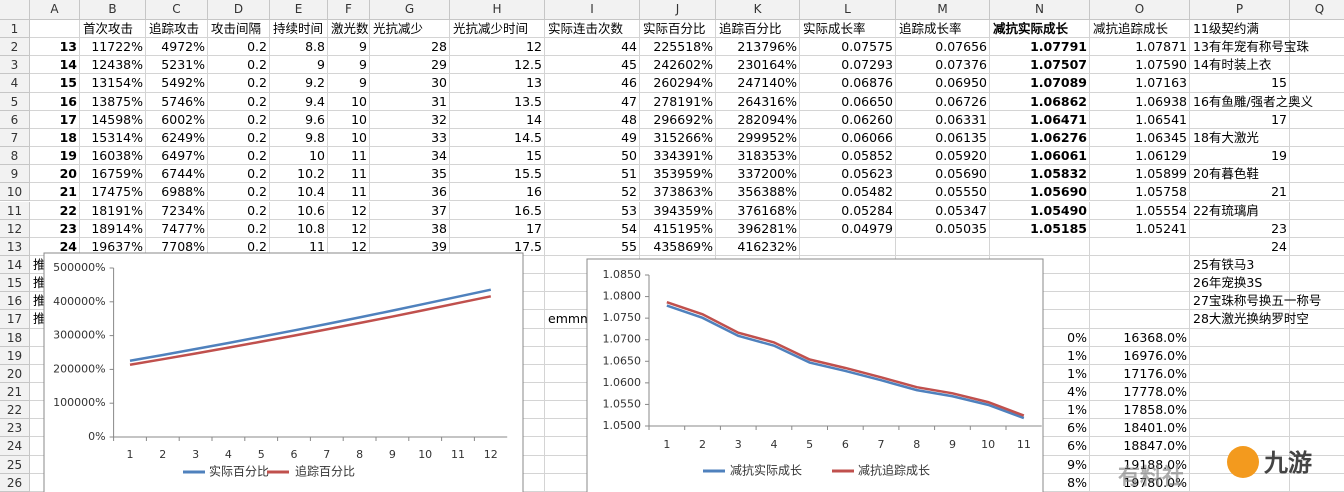  What do you see at coordinates (497, 10) in the screenshot?
I see `column-header: H` at bounding box center [497, 10].